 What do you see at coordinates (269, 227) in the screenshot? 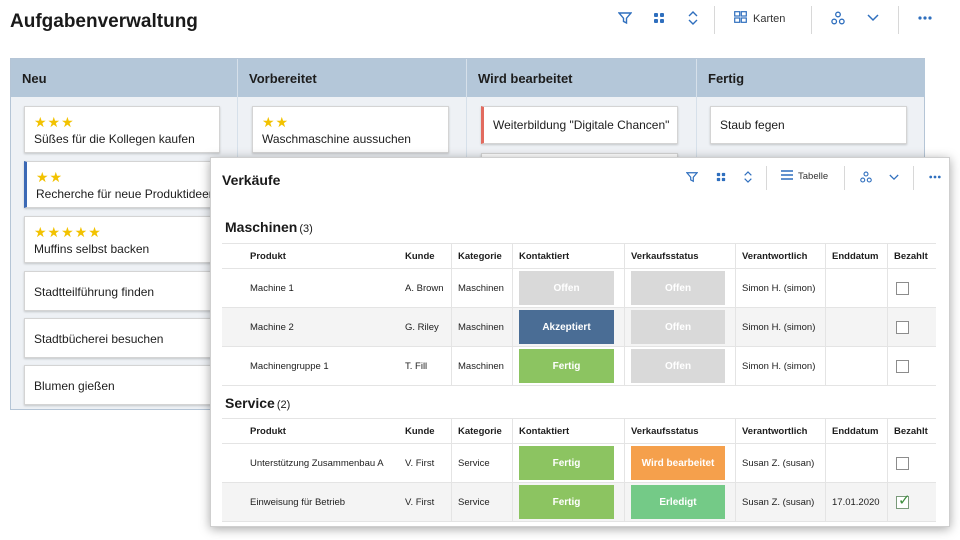
I see `group-title-maschinen: Maschinen (3)` at bounding box center [269, 227].